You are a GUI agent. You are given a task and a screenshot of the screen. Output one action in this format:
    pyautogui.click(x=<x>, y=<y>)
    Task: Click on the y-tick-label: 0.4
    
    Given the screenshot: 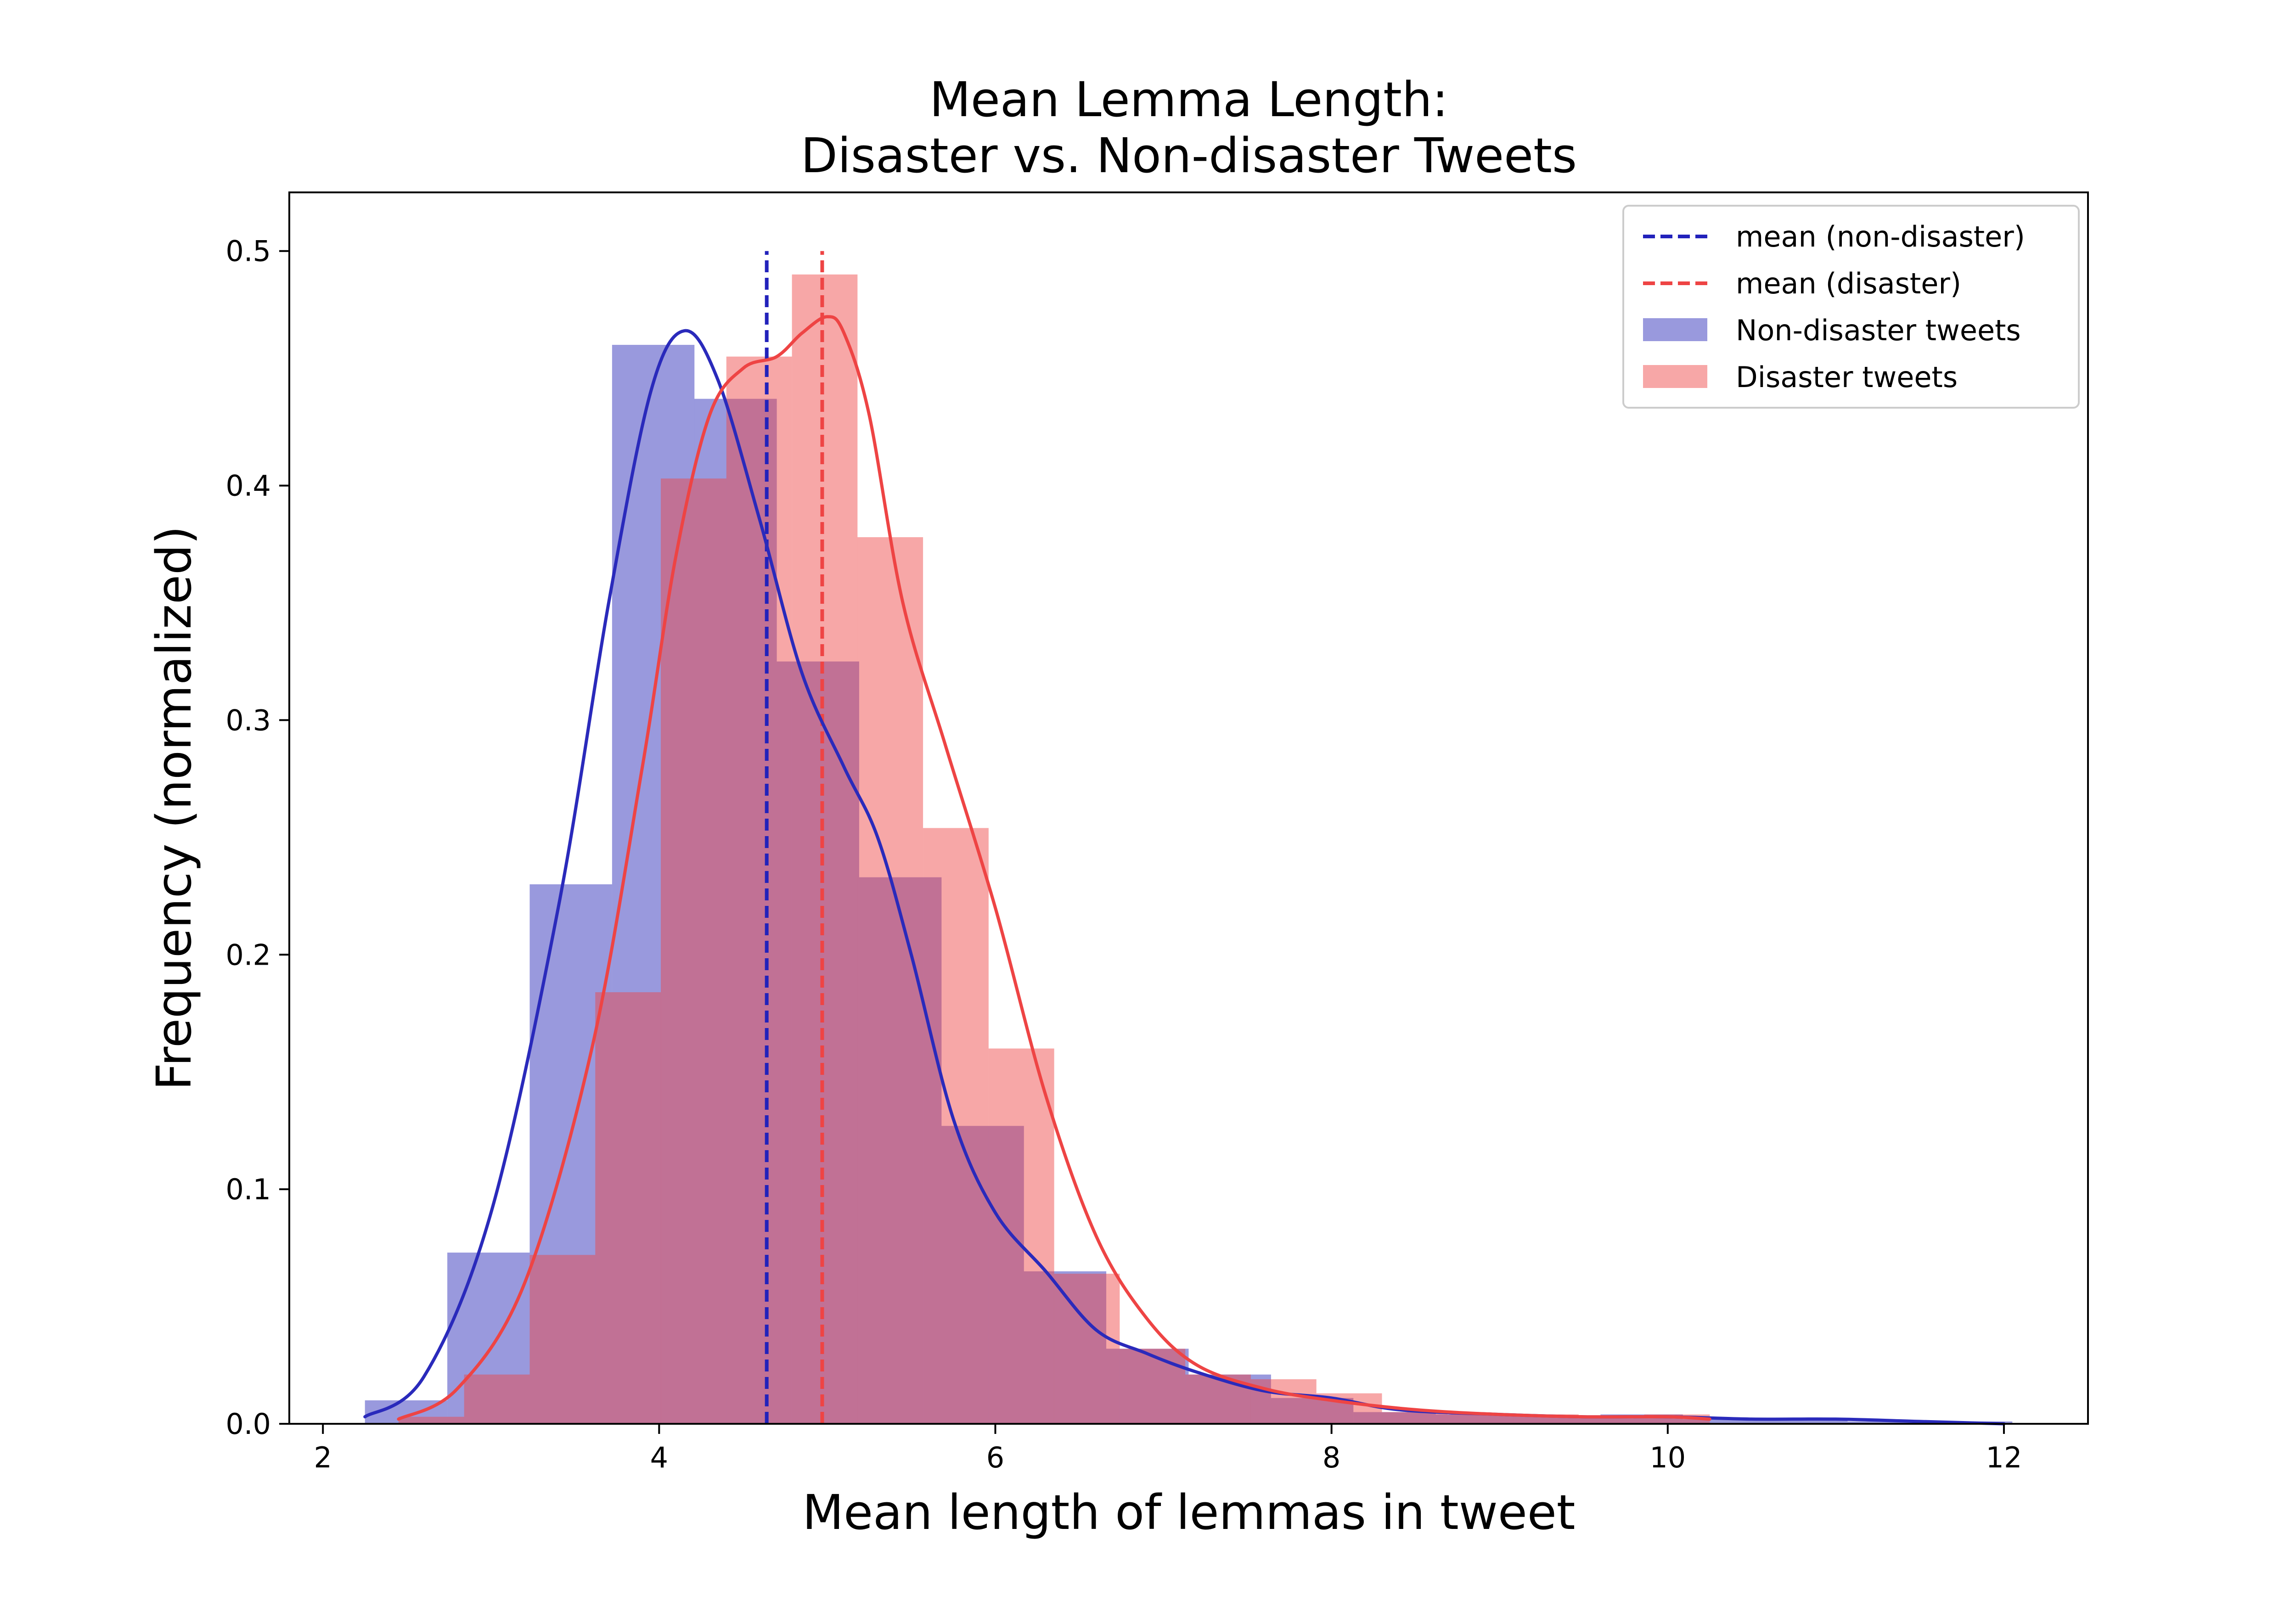 What is the action you would take?
    pyautogui.click(x=248, y=486)
    